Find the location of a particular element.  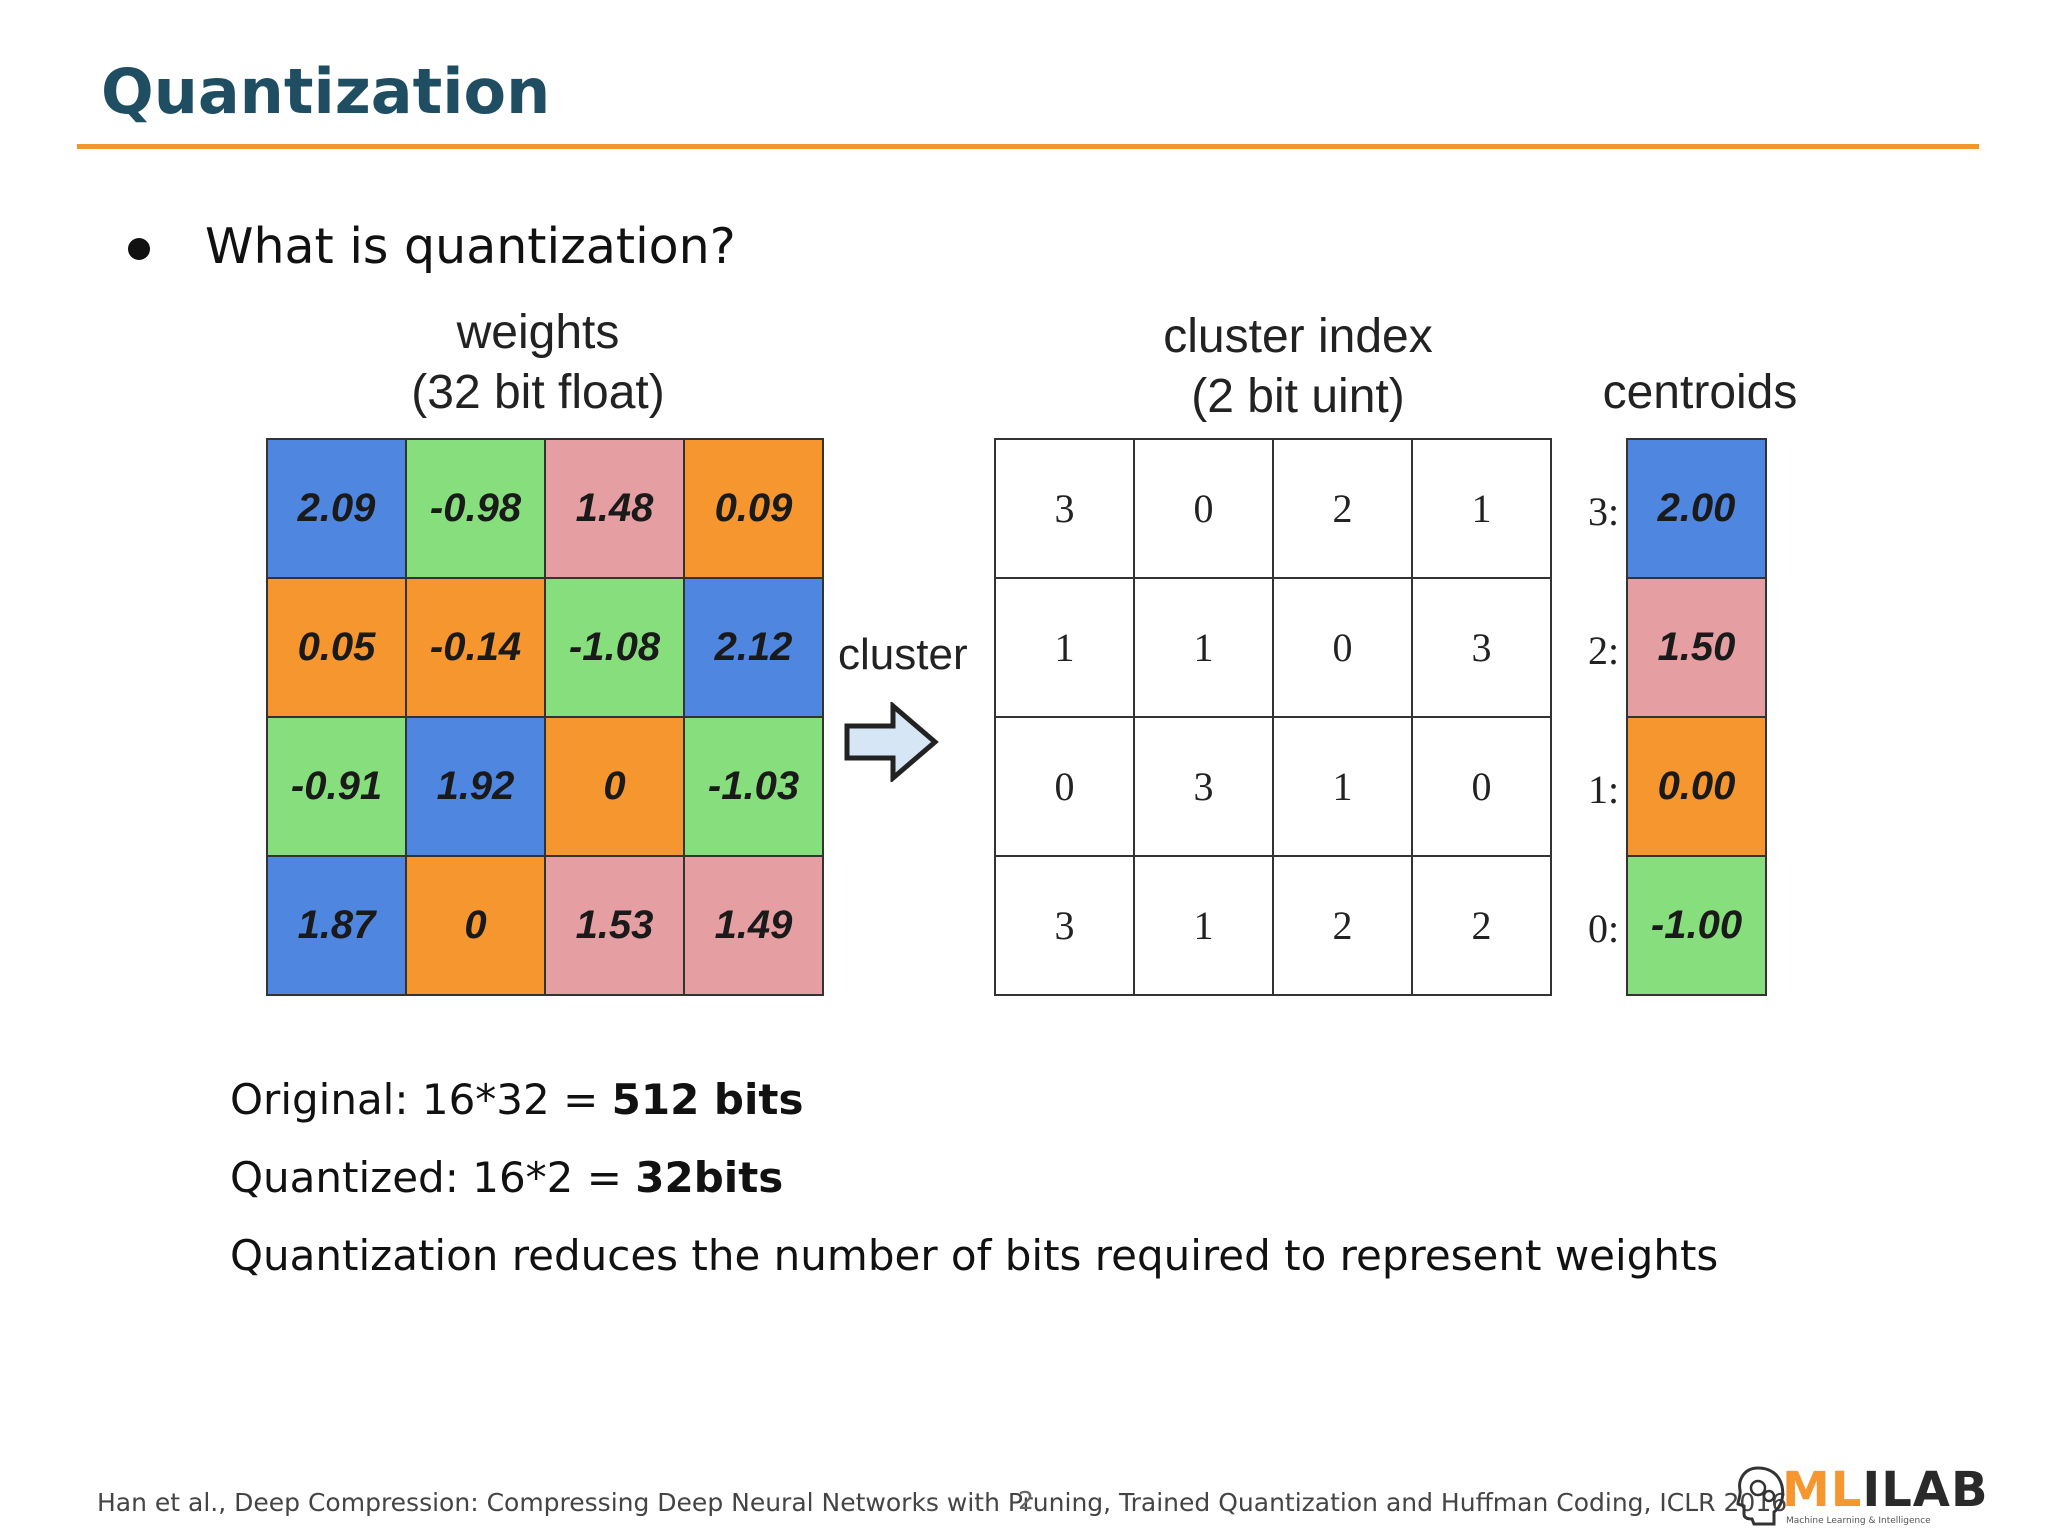

weights-header-line1: weights is located at coordinates (538, 332).